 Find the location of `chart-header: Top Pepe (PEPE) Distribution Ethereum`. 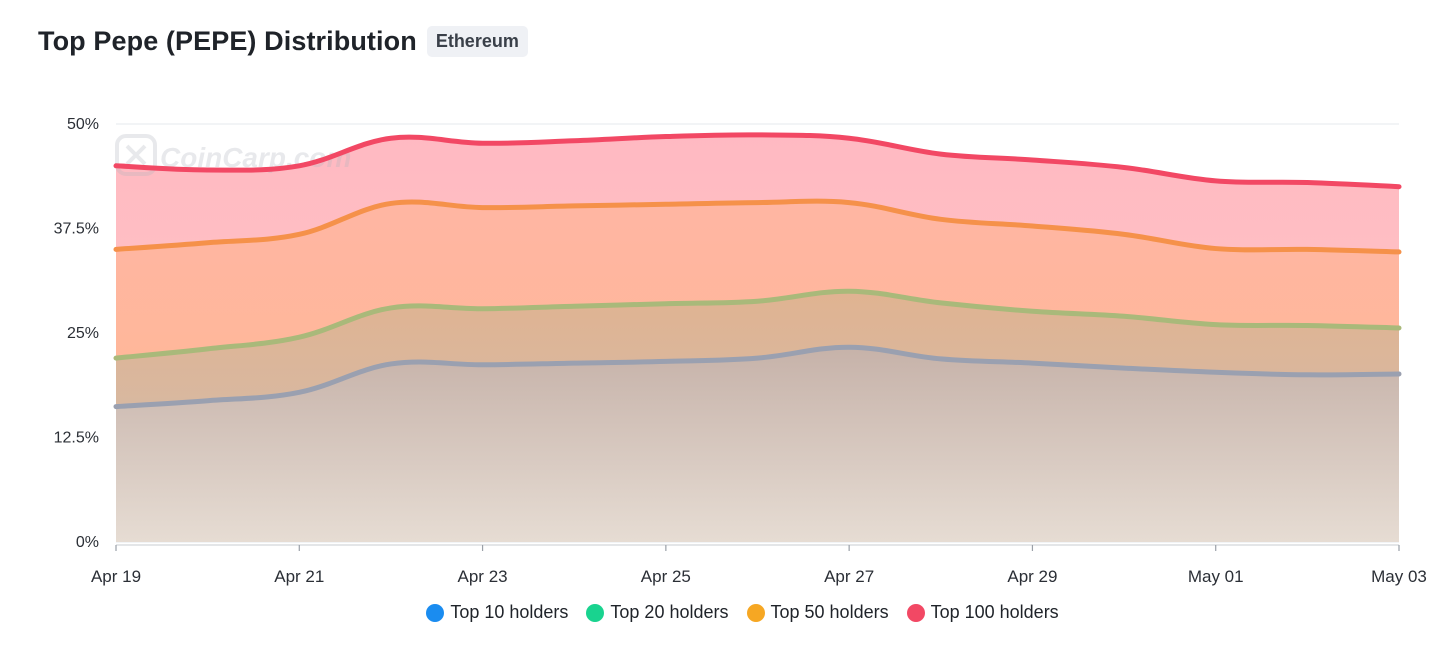

chart-header: Top Pepe (PEPE) Distribution Ethereum is located at coordinates (283, 41).